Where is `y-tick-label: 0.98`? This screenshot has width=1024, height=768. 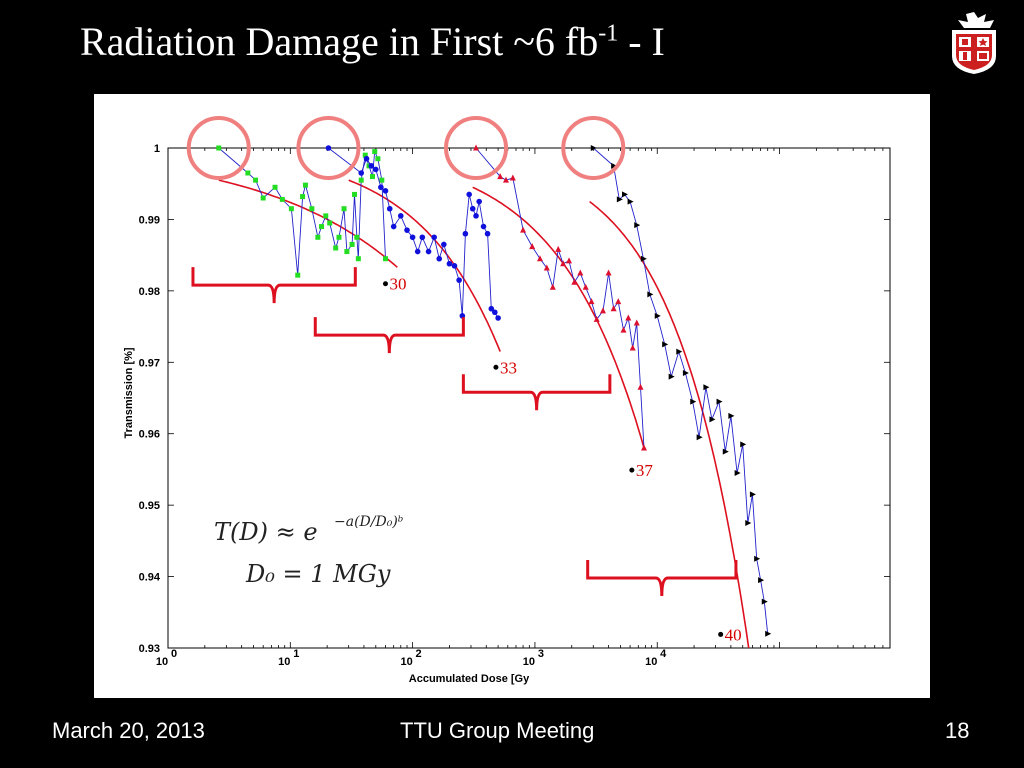
y-tick-label: 0.98 is located at coordinates (149, 292).